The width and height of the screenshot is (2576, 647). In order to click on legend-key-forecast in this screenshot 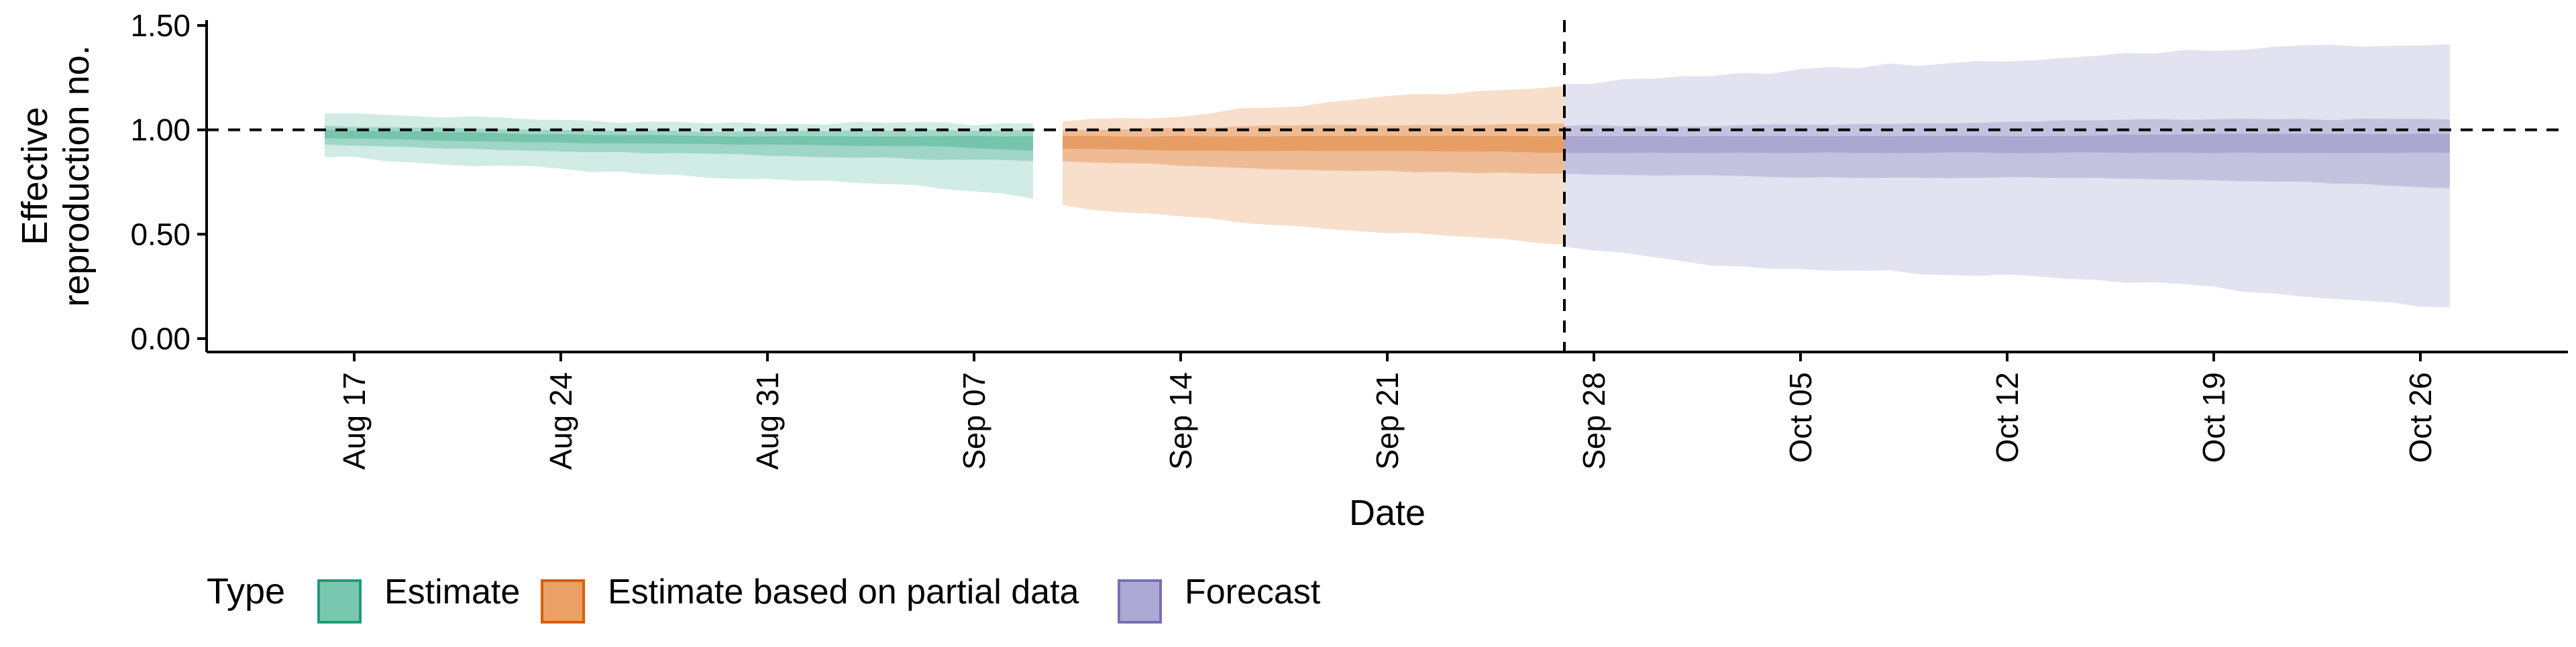, I will do `click(1140, 602)`.